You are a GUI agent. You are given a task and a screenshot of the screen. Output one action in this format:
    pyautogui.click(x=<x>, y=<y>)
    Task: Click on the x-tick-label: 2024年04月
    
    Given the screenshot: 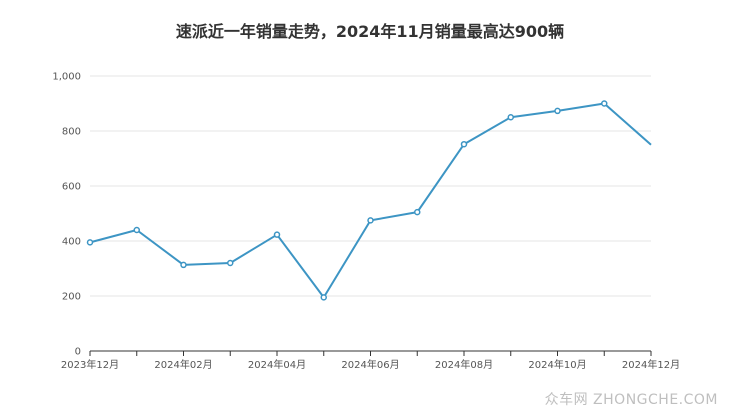 What is the action you would take?
    pyautogui.click(x=277, y=364)
    